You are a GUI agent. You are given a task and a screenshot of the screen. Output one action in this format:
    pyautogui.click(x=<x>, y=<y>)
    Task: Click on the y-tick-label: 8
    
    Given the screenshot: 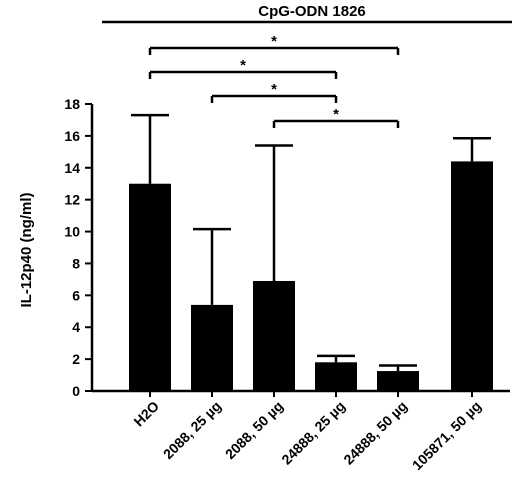 What is the action you would take?
    pyautogui.click(x=76, y=263)
    